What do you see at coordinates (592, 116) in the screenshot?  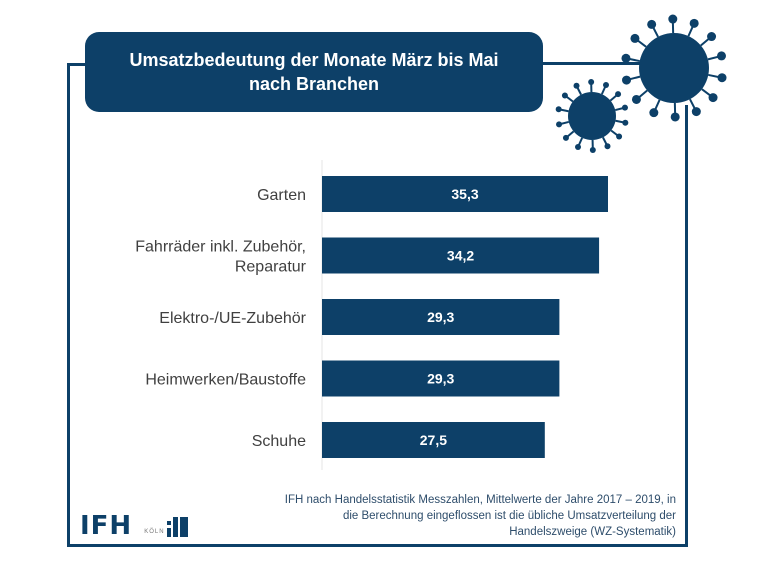 I see `virus-small-icon` at bounding box center [592, 116].